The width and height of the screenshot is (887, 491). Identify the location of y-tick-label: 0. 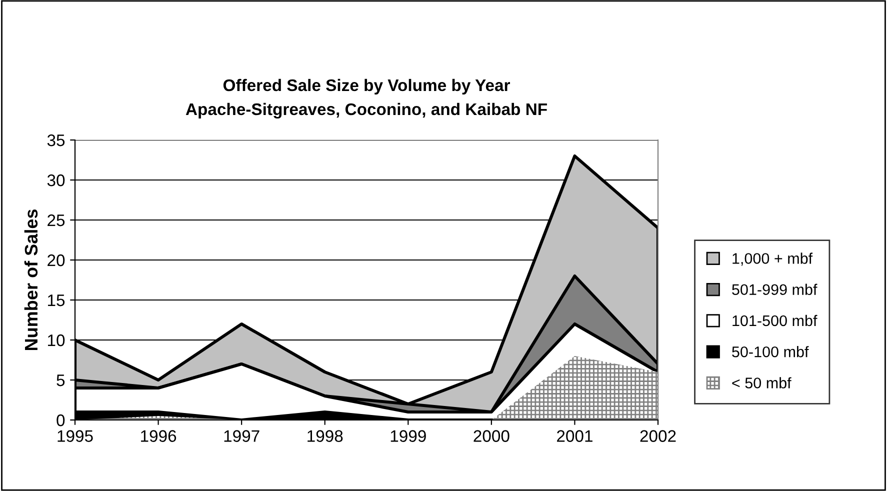
(60, 420).